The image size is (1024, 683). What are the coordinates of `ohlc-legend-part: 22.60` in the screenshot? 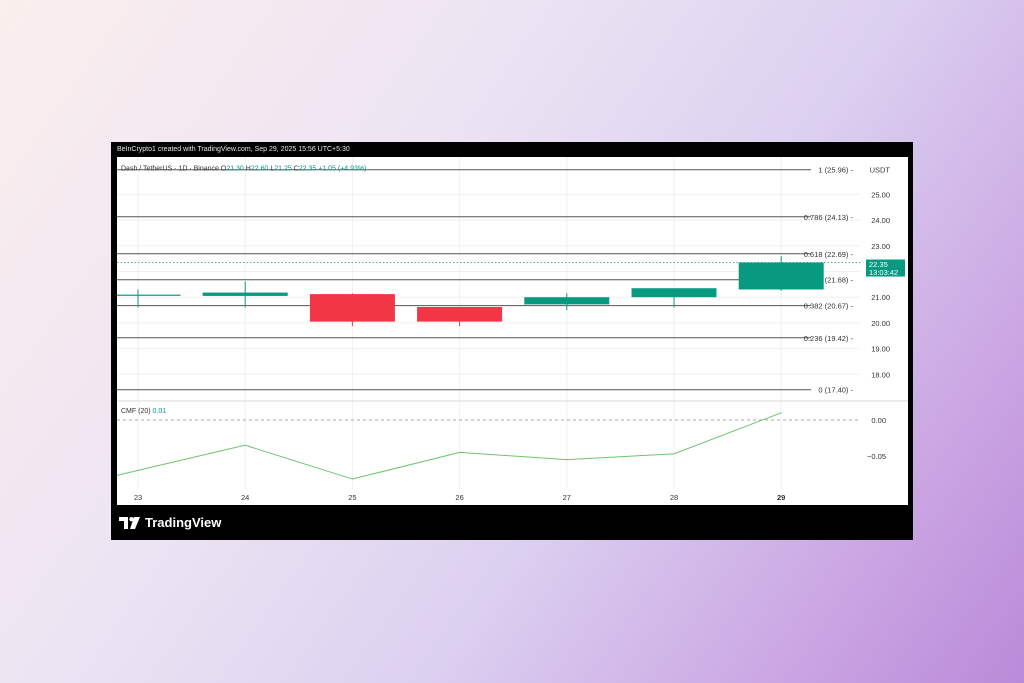 It's located at (260, 169).